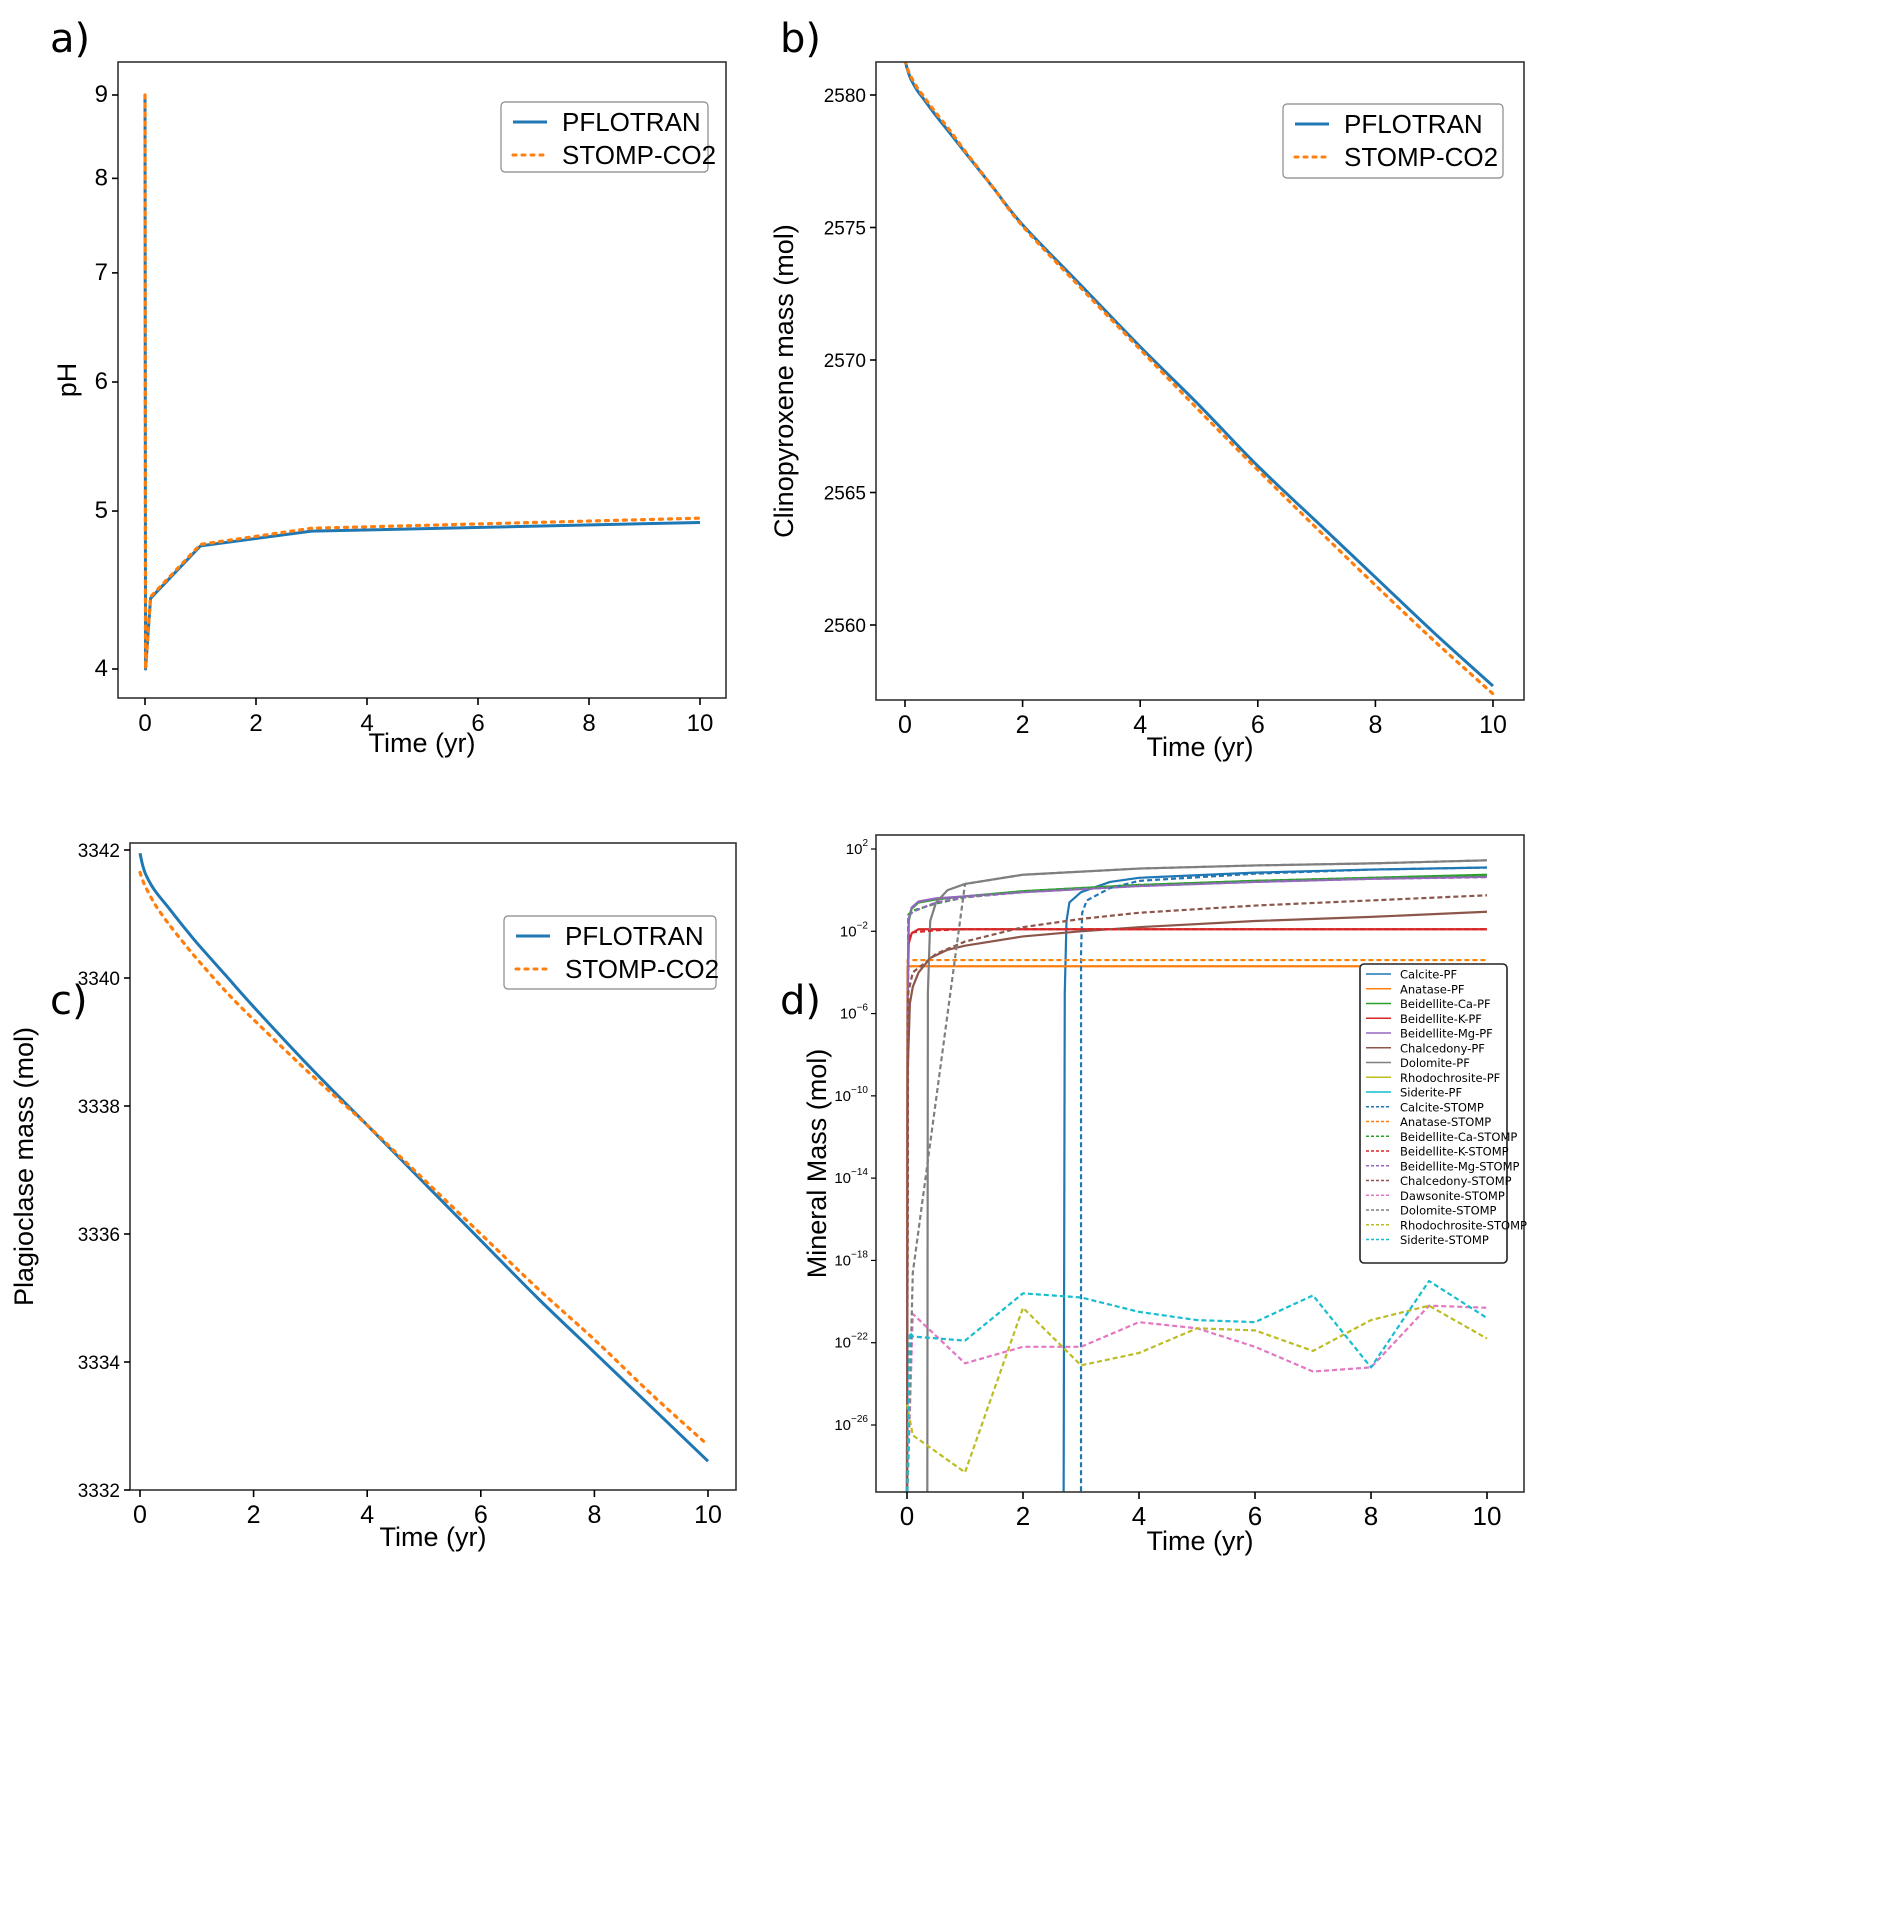 This screenshot has width=1892, height=1926. I want to click on series-line-chalcedony-stomp, so click(1196, 1193).